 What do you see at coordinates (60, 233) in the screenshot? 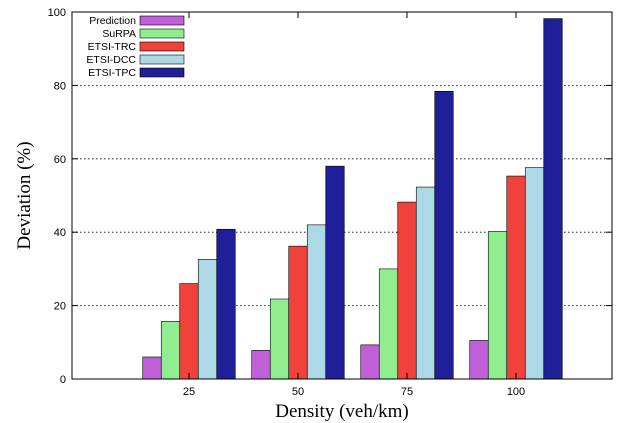
I see `y-tick-label: 40` at bounding box center [60, 233].